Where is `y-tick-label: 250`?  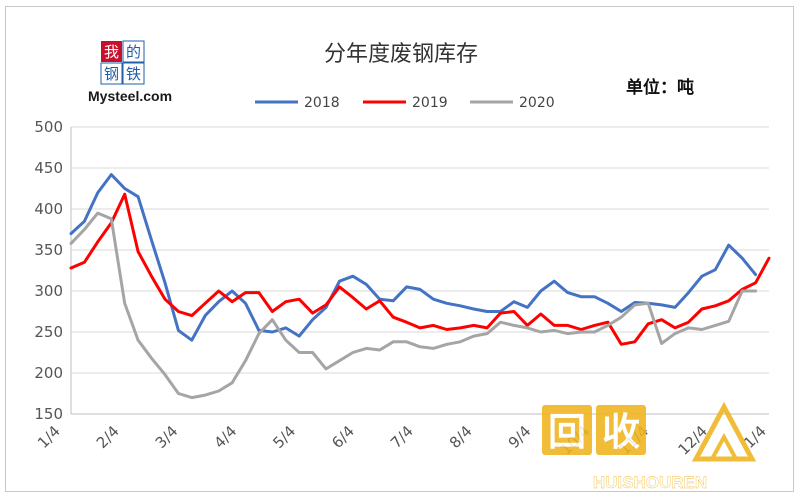
y-tick-label: 250 is located at coordinates (48, 332).